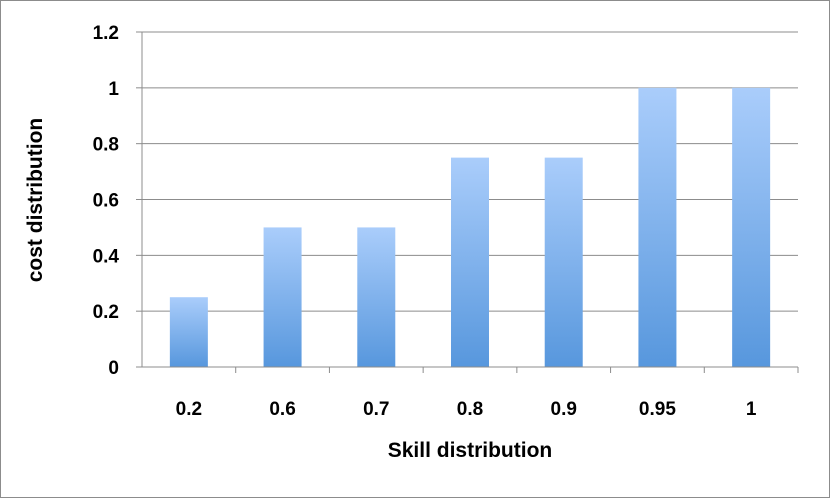 This screenshot has height=502, width=830. Describe the element at coordinates (470, 450) in the screenshot. I see `x-axis-label: Skill distribution` at that location.